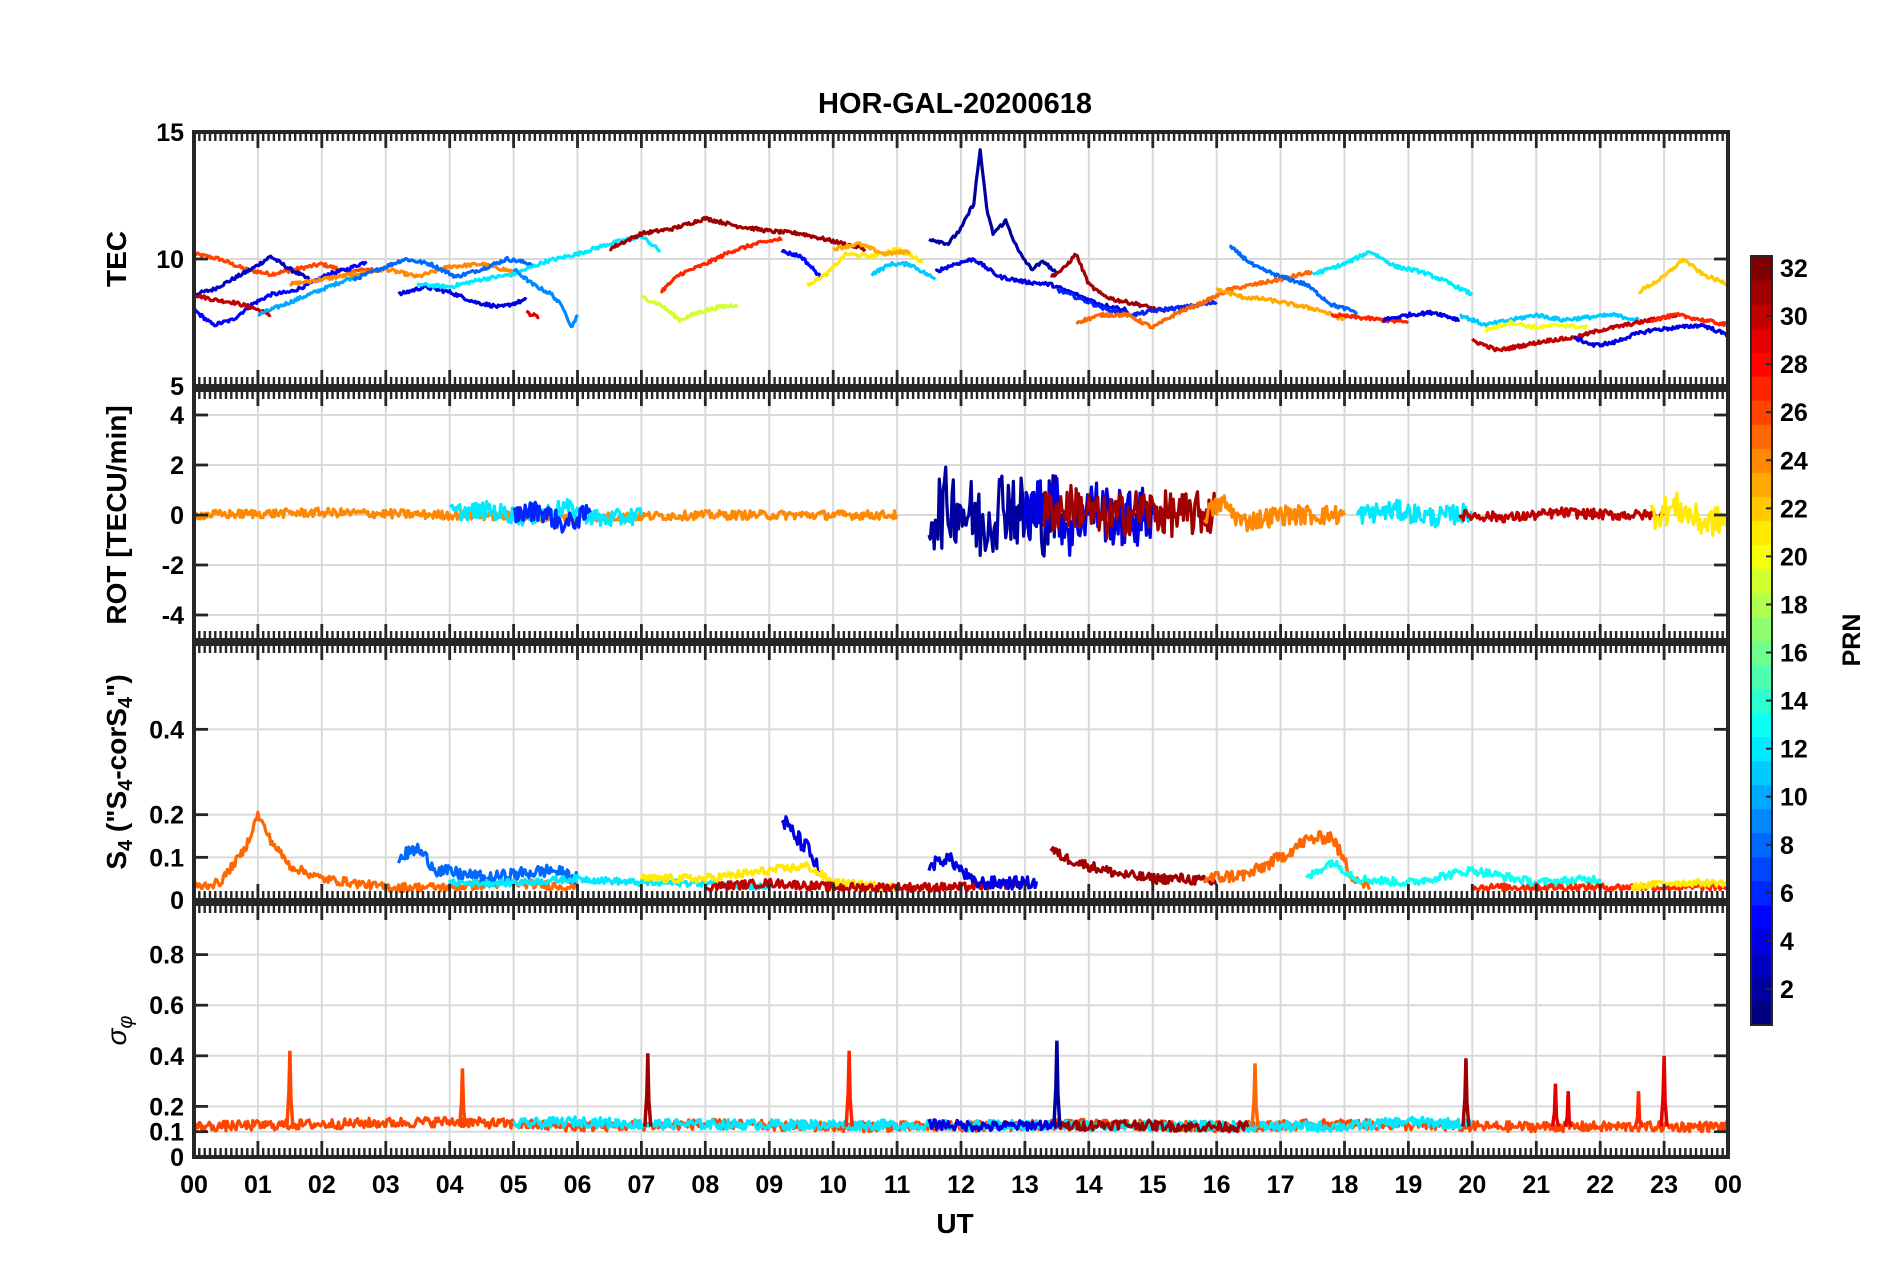 The width and height of the screenshot is (1902, 1272). Describe the element at coordinates (166, 1133) in the screenshot. I see `y-tick-label: 0.1` at that location.